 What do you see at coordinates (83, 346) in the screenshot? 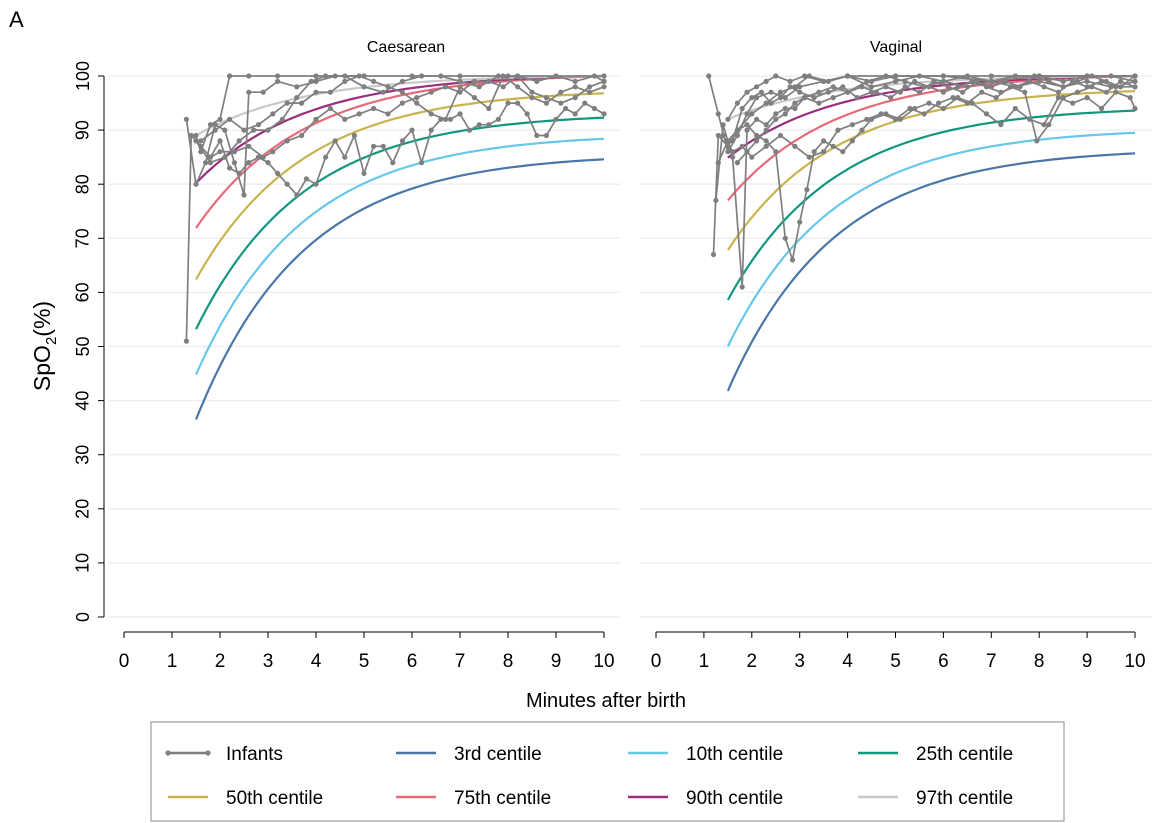
I see `y-tick-label: 50` at bounding box center [83, 346].